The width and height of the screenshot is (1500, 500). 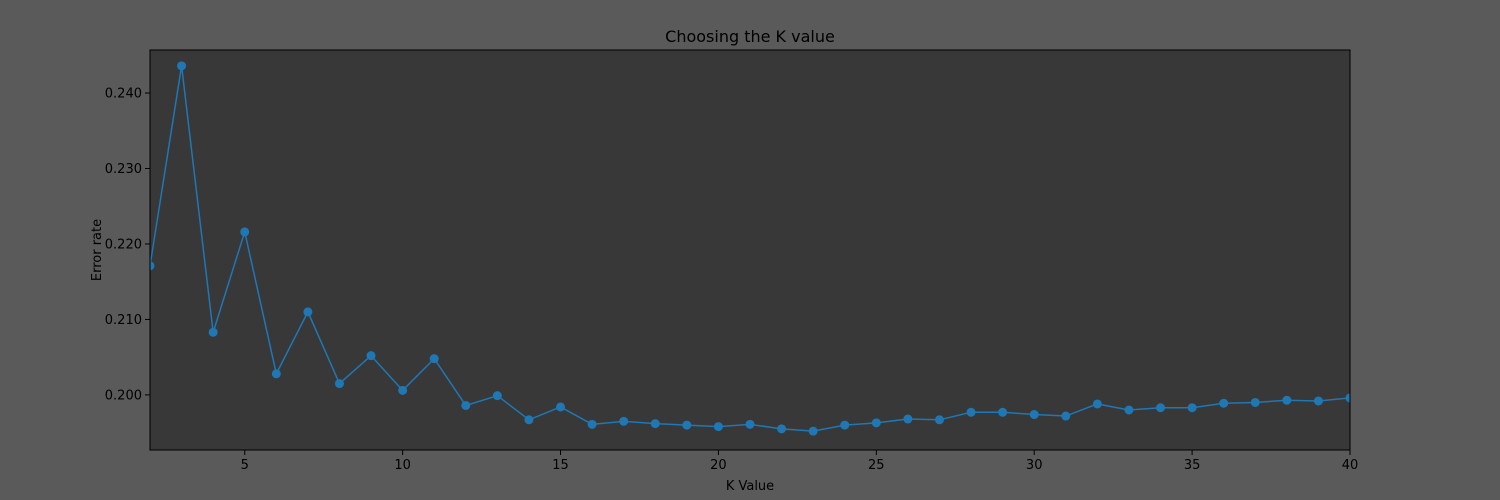 I want to click on x-tick-label: 20, so click(x=718, y=465).